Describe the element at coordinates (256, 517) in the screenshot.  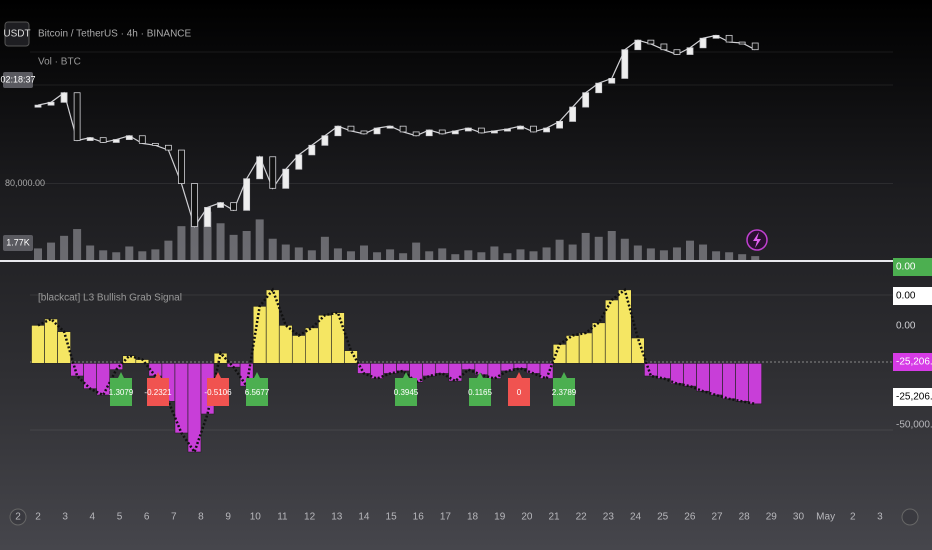
I see `time-label: 10` at that location.